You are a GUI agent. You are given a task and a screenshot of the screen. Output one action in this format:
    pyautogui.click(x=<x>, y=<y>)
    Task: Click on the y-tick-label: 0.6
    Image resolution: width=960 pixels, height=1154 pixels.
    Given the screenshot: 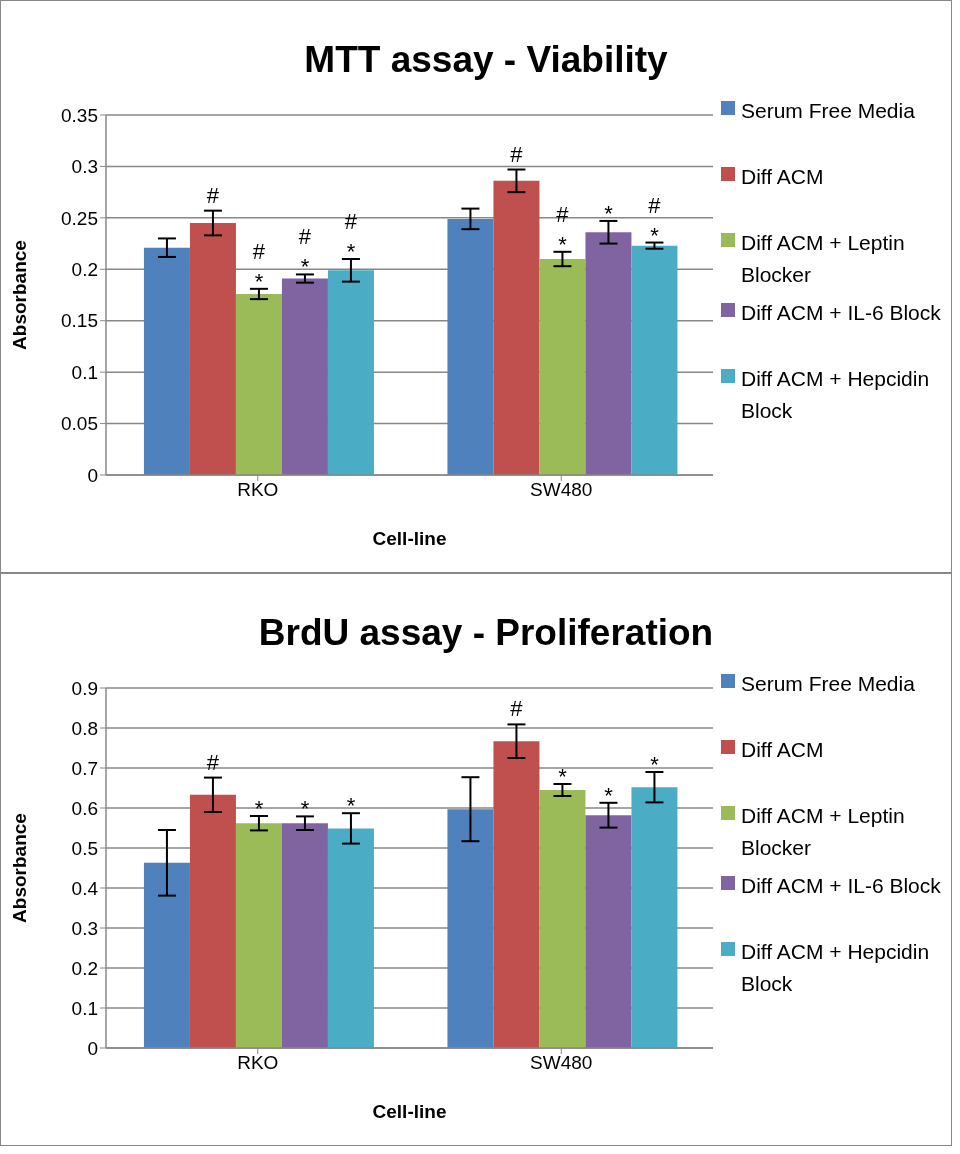 What is the action you would take?
    pyautogui.click(x=84, y=808)
    